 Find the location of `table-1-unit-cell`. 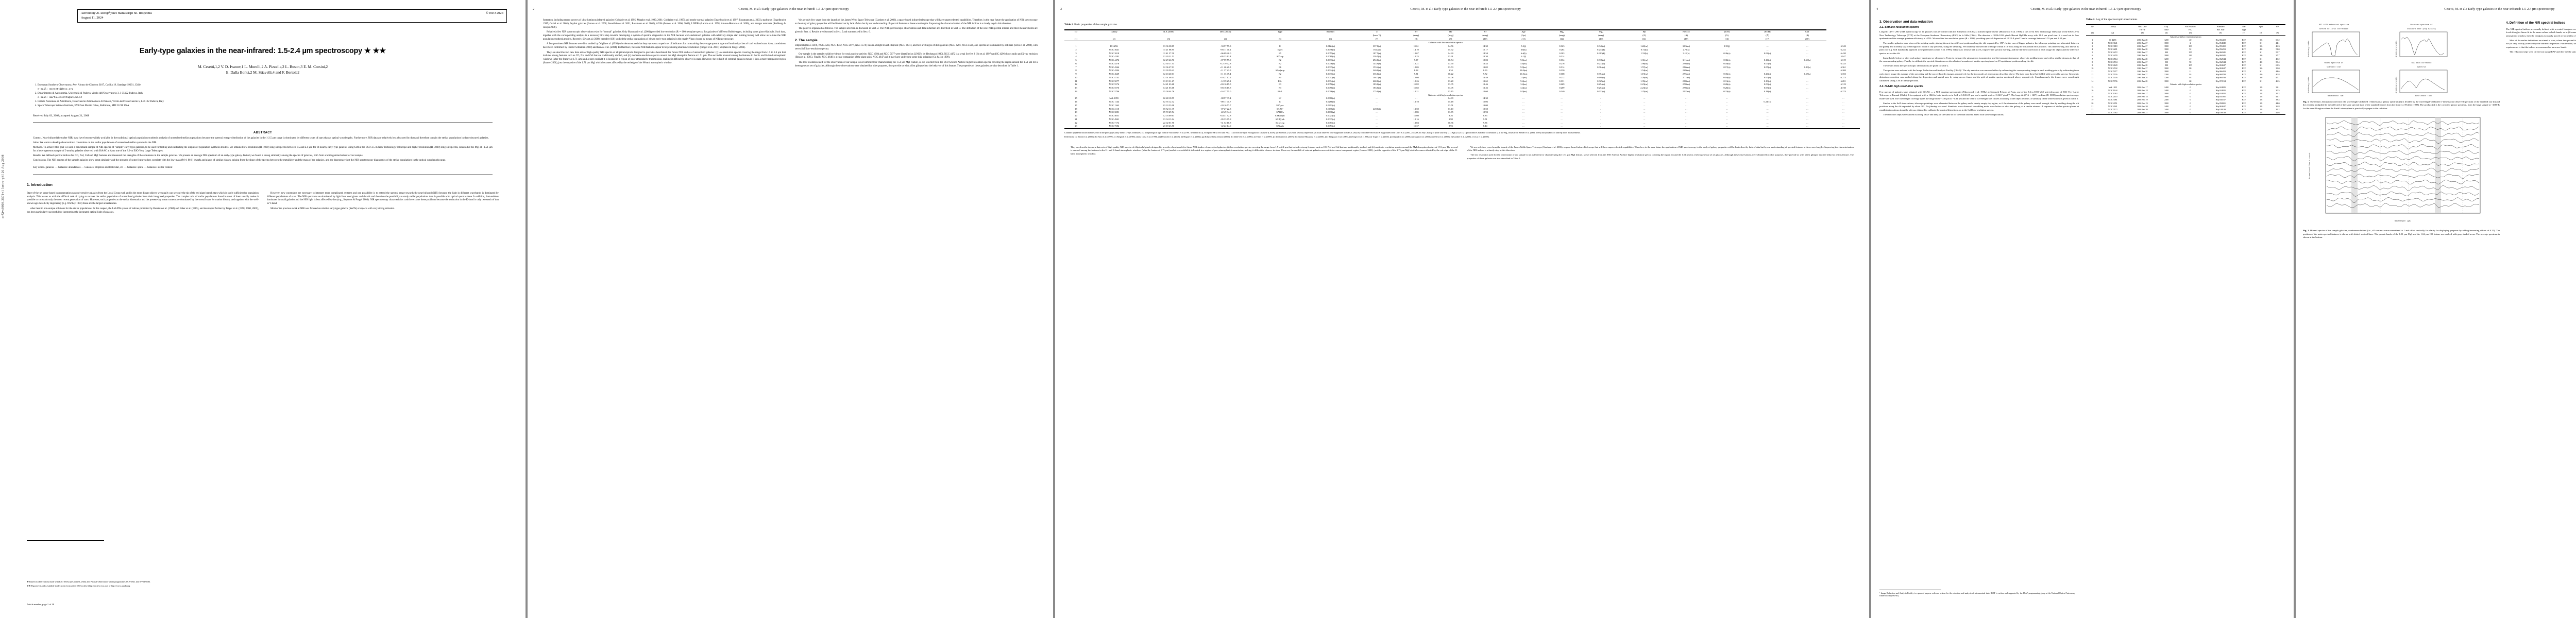

table-1-unit-cell is located at coordinates (1225, 36).